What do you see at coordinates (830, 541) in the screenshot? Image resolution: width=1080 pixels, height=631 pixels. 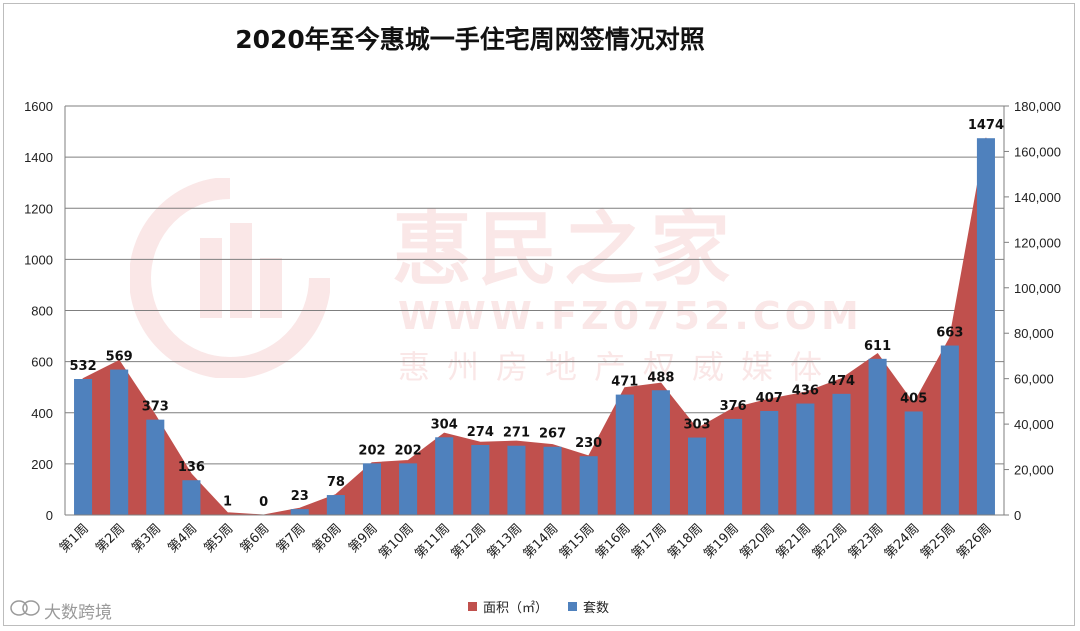 I see `x-tick-label: 第22周` at bounding box center [830, 541].